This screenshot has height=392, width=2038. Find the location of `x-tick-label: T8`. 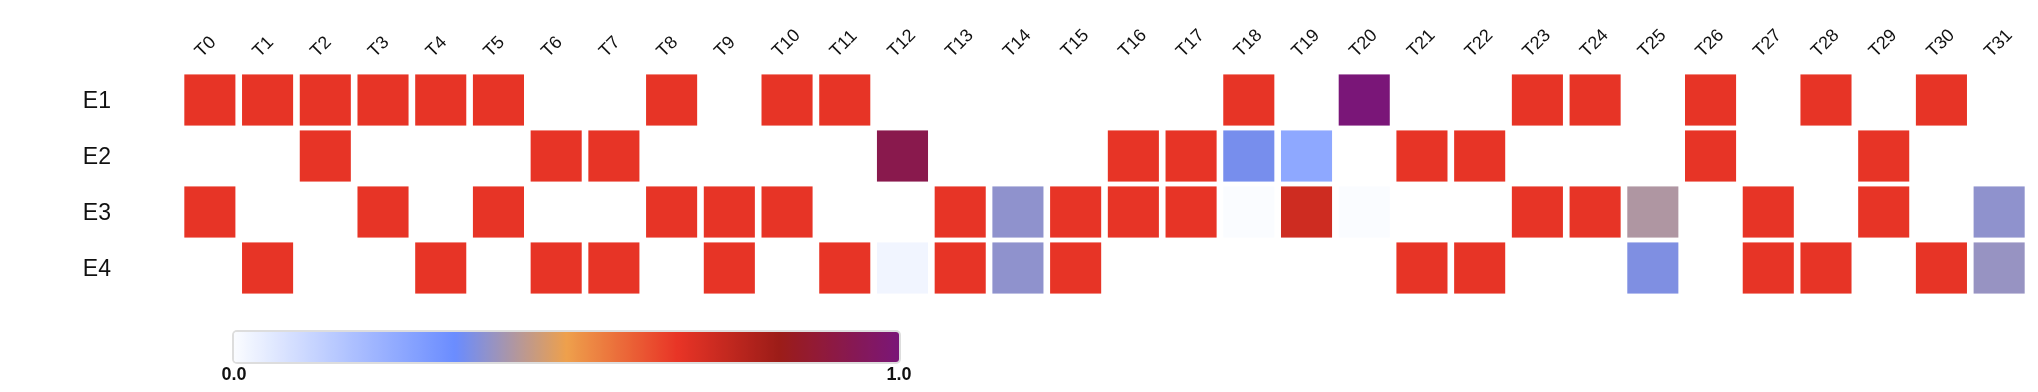

x-tick-label: T8 is located at coordinates (667, 46).